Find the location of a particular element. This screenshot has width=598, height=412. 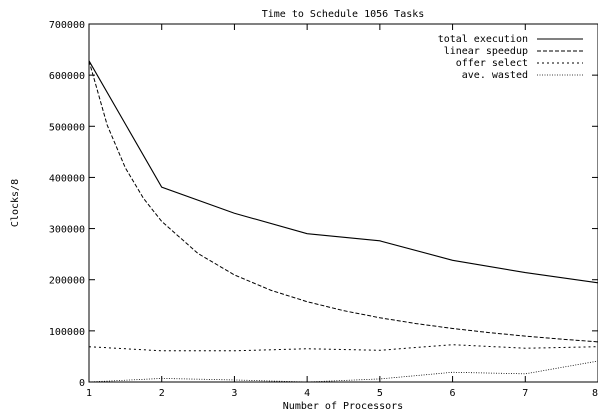

x-tick-label: 2 is located at coordinates (162, 393).